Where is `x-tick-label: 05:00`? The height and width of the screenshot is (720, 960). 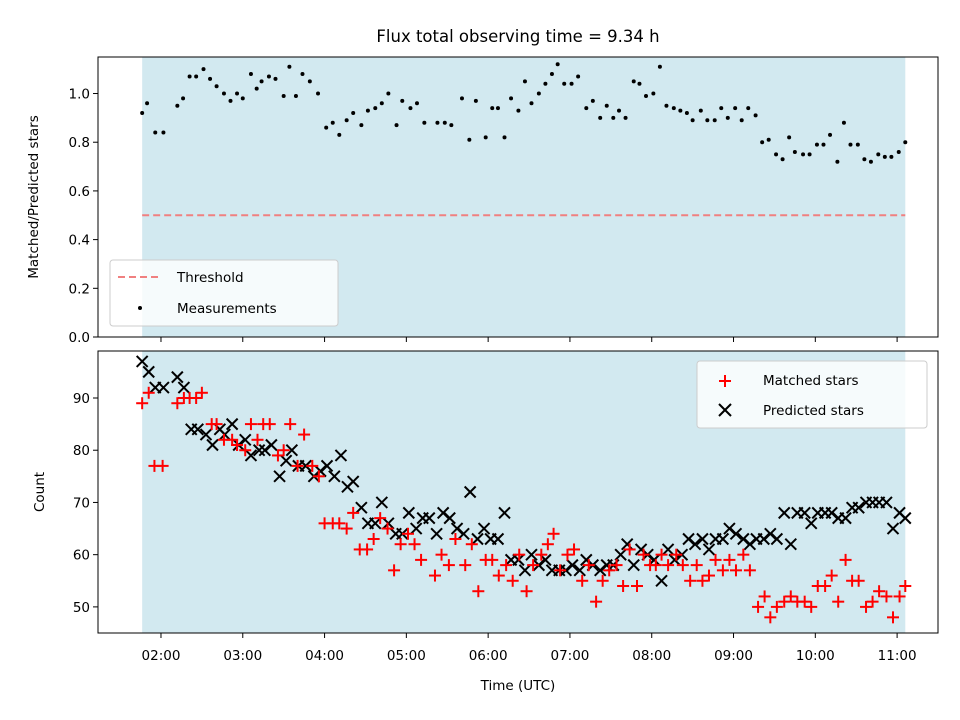 x-tick-label: 05:00 is located at coordinates (406, 656).